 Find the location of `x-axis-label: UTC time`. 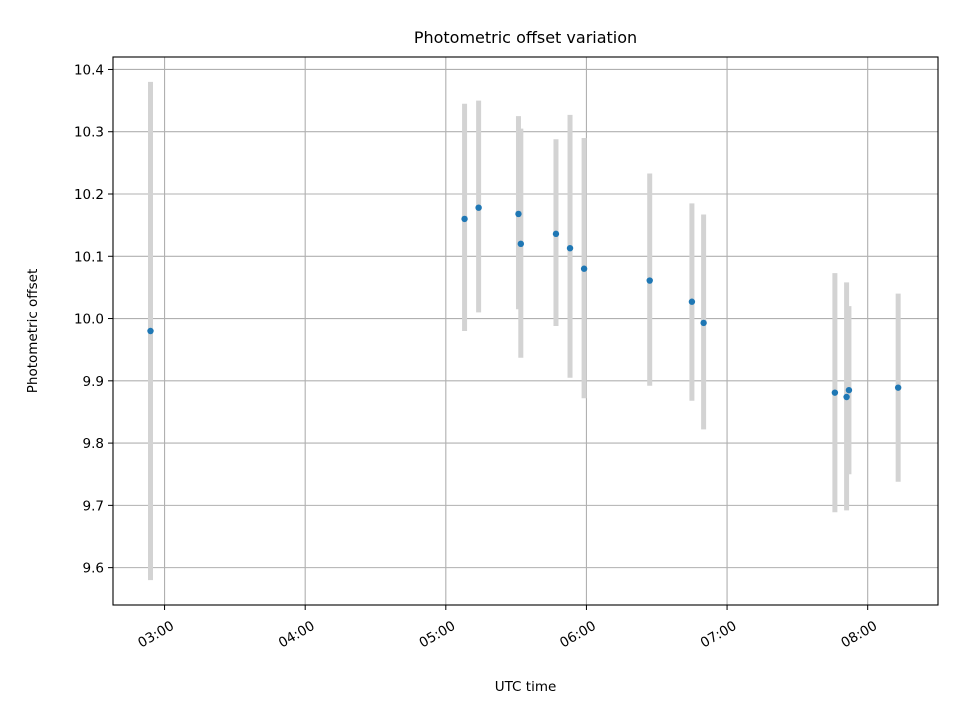

x-axis-label: UTC time is located at coordinates (526, 687).